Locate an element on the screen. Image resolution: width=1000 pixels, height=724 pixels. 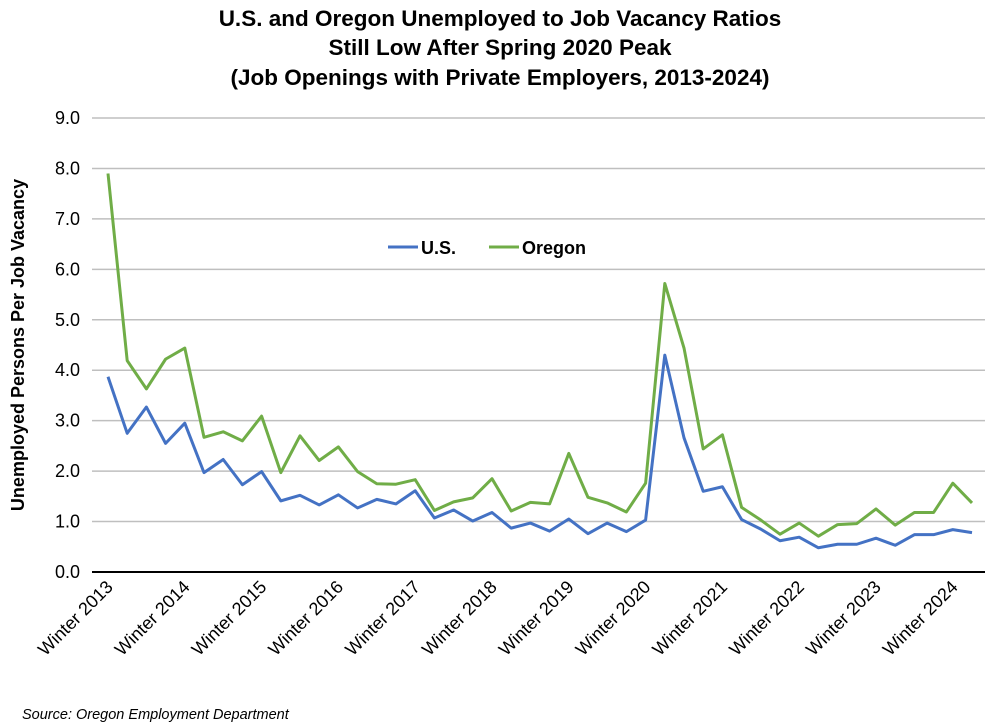
y-axis-label: Unemployed Persons Per Job Vacancy is located at coordinates (18, 345).